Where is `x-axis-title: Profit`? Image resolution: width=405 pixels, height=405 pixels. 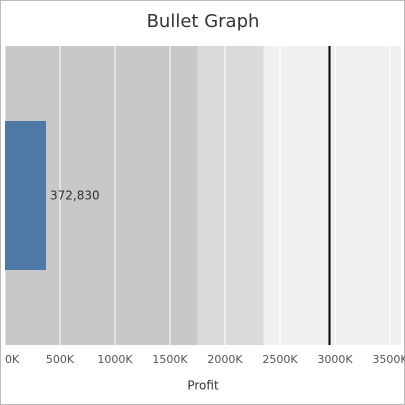
x-axis-title: Profit is located at coordinates (203, 386).